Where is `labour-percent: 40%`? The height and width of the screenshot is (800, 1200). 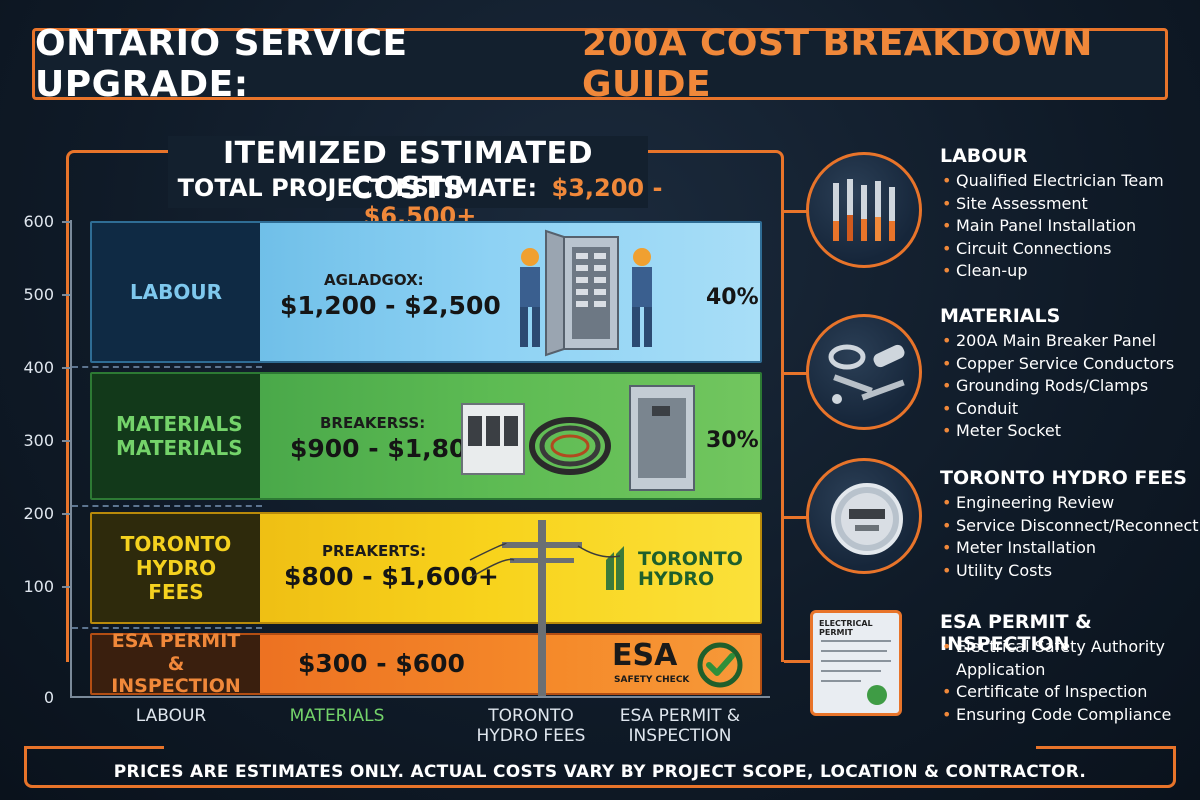 labour-percent: 40% is located at coordinates (732, 297).